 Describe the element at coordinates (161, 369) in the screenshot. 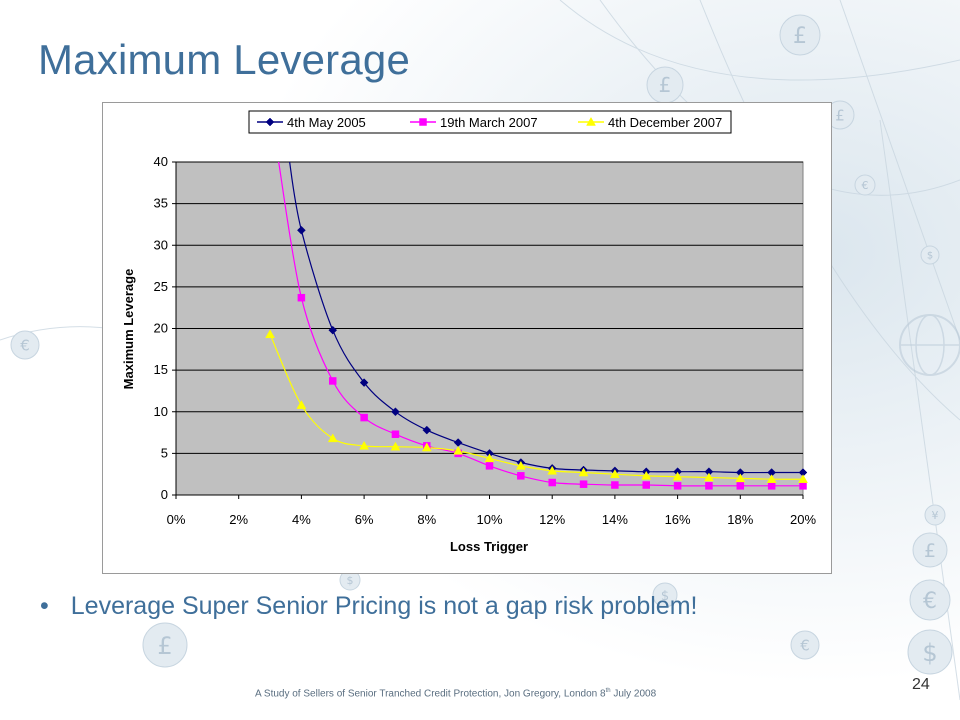

I see `y-tick-label: 15` at that location.